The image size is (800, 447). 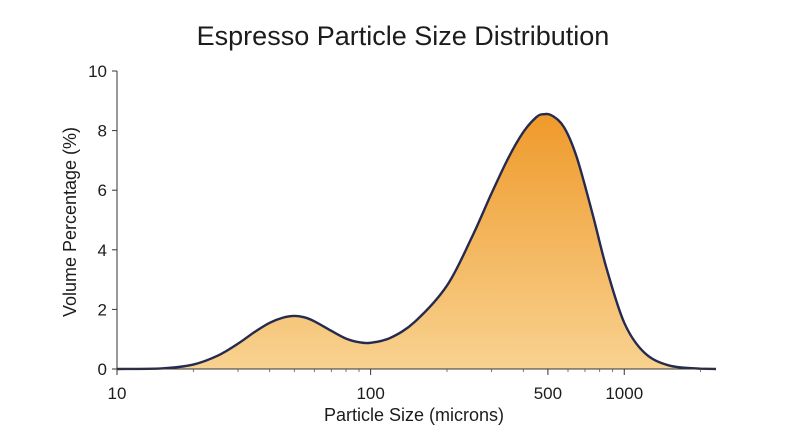 What do you see at coordinates (102, 220) in the screenshot?
I see `y-axis-ticks: 0 2 4 6 8 10` at bounding box center [102, 220].